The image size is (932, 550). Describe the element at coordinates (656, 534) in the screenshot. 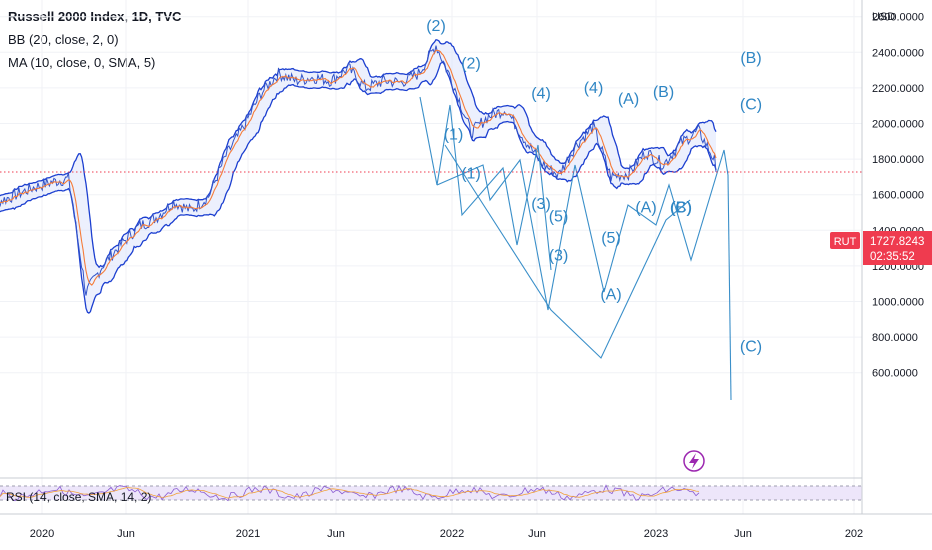

I see `time-tick-label: 2023` at that location.